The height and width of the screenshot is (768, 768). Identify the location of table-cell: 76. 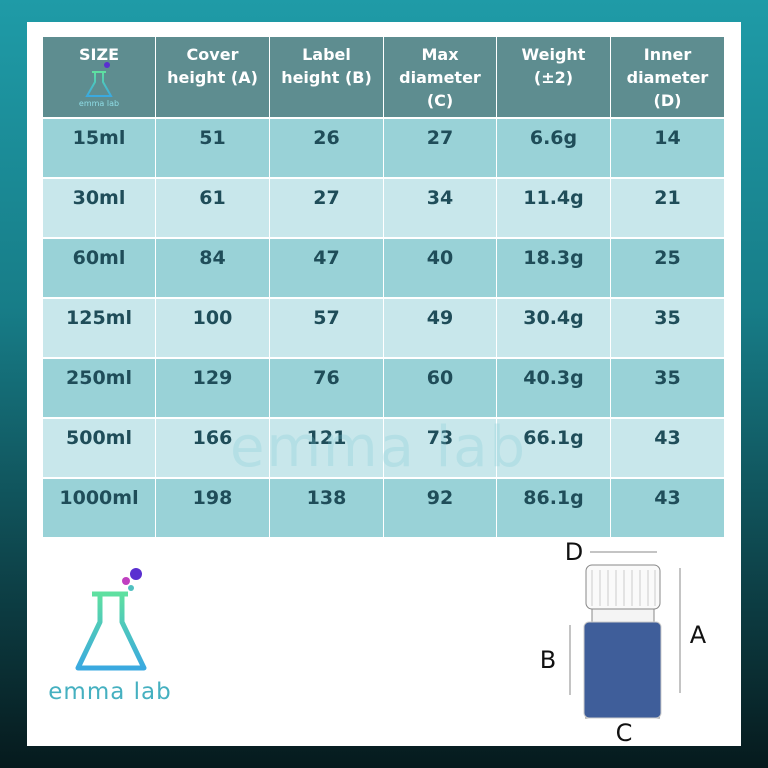
(327, 387).